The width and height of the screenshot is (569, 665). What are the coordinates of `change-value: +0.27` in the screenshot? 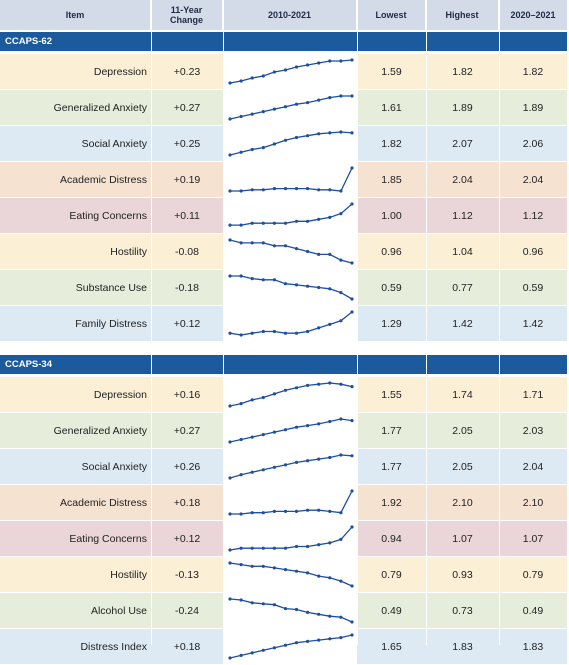 It's located at (187, 430).